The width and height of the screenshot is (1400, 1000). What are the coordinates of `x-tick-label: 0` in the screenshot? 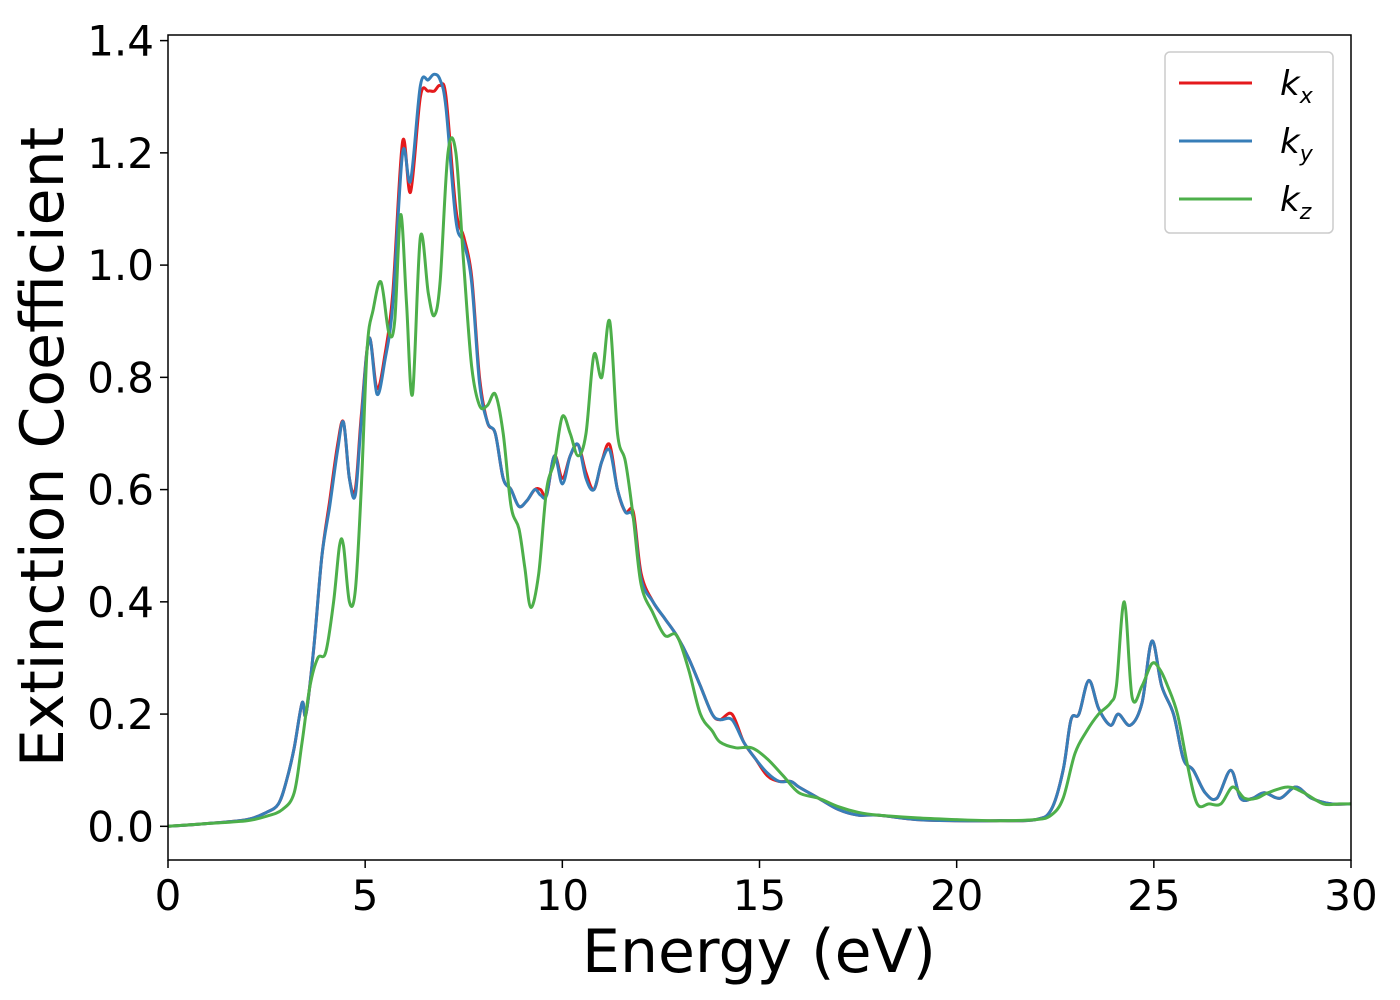 It's located at (168, 895).